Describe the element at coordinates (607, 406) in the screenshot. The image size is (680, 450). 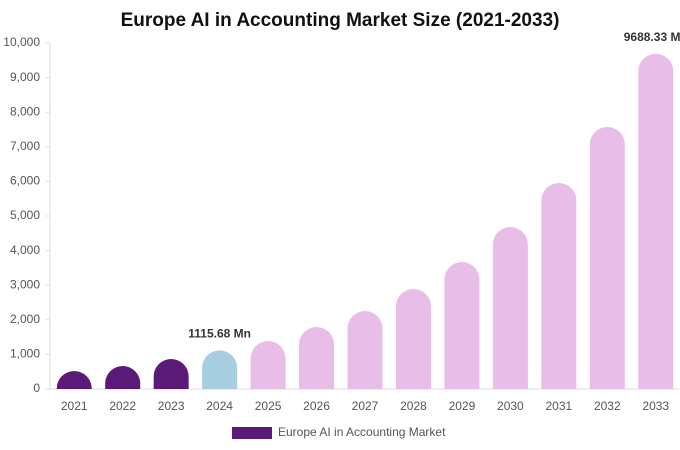
I see `x-tick-label: 2032` at that location.